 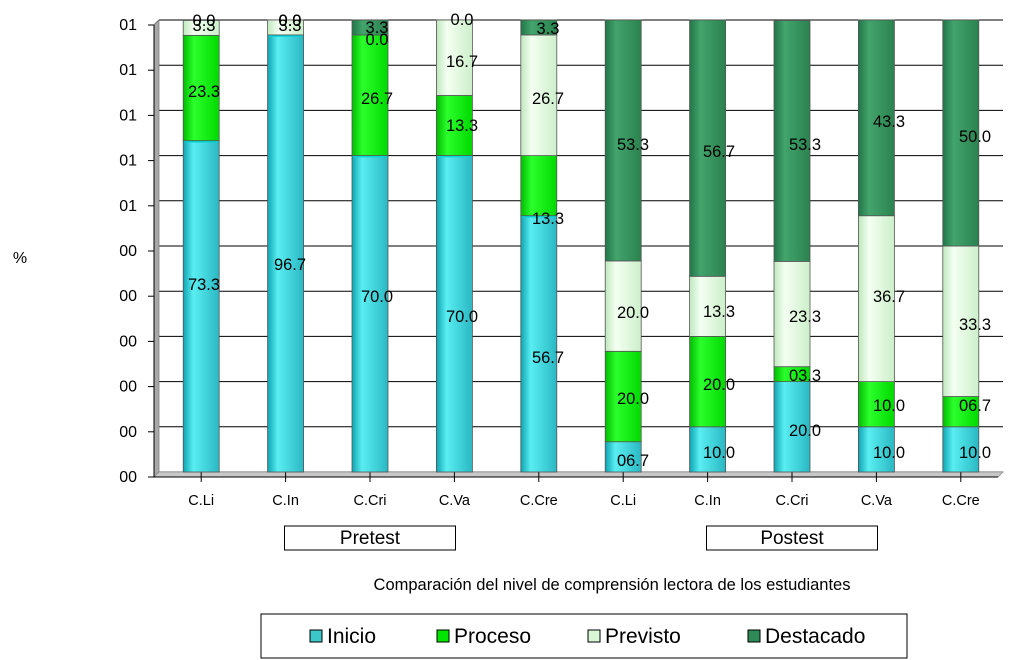 I want to click on data-label-inicio: 56.7, so click(x=548, y=358).